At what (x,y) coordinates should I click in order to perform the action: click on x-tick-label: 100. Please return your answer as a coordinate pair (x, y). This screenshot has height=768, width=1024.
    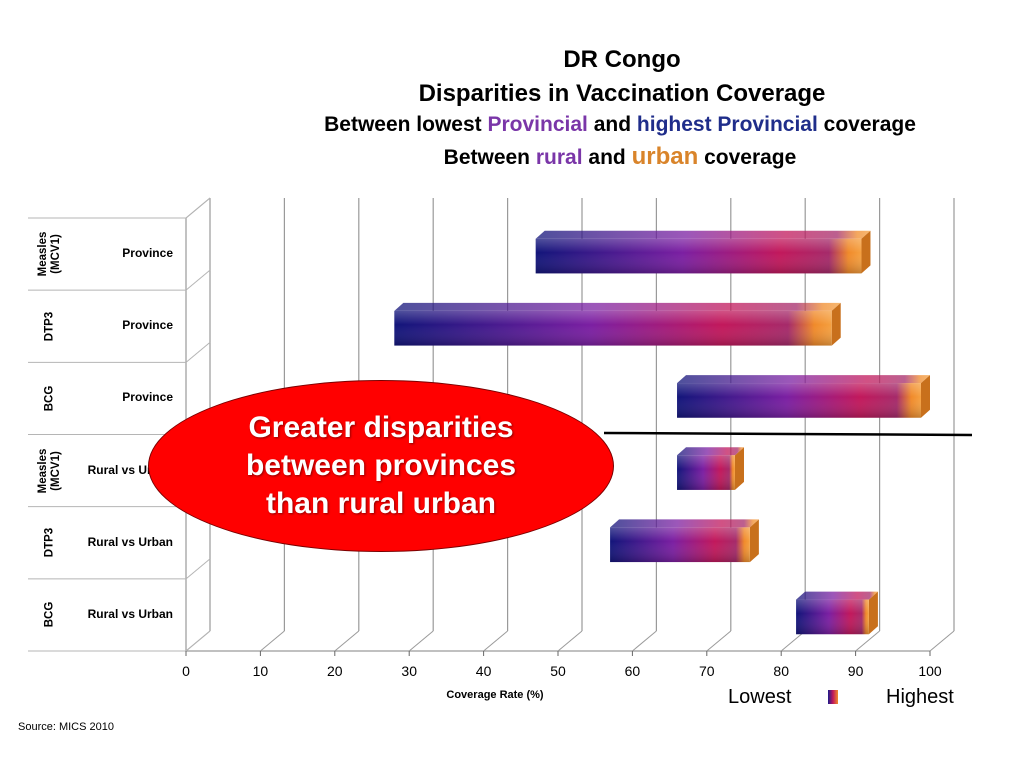
    Looking at the image, I should click on (930, 671).